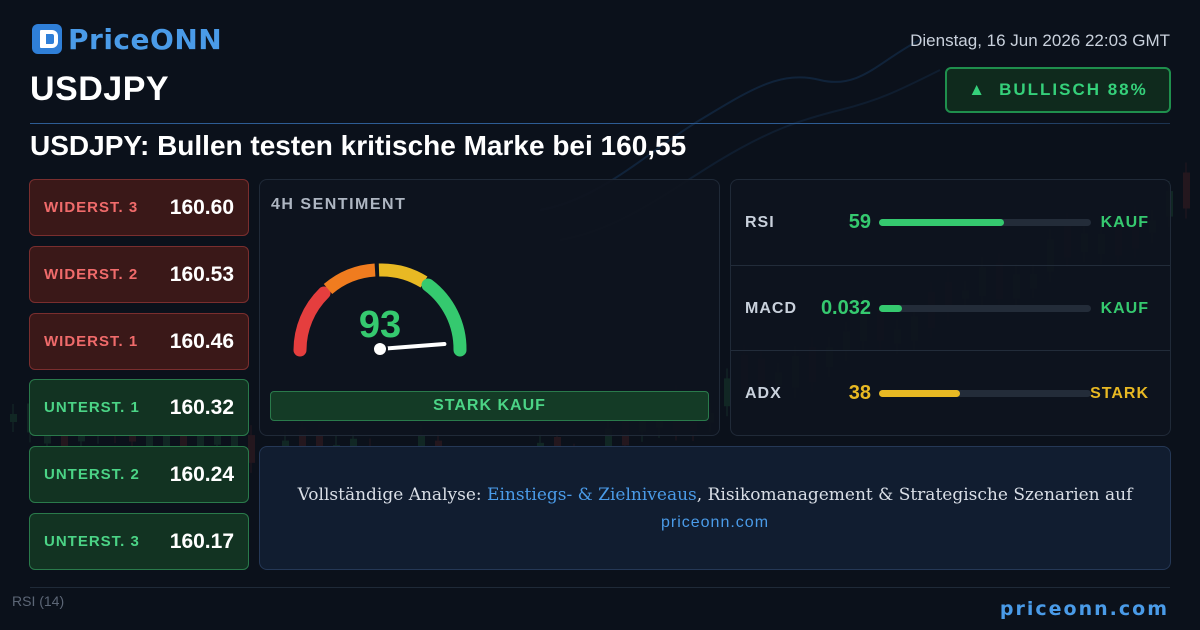  I want to click on gauge-segment-orange, so click(349, 279).